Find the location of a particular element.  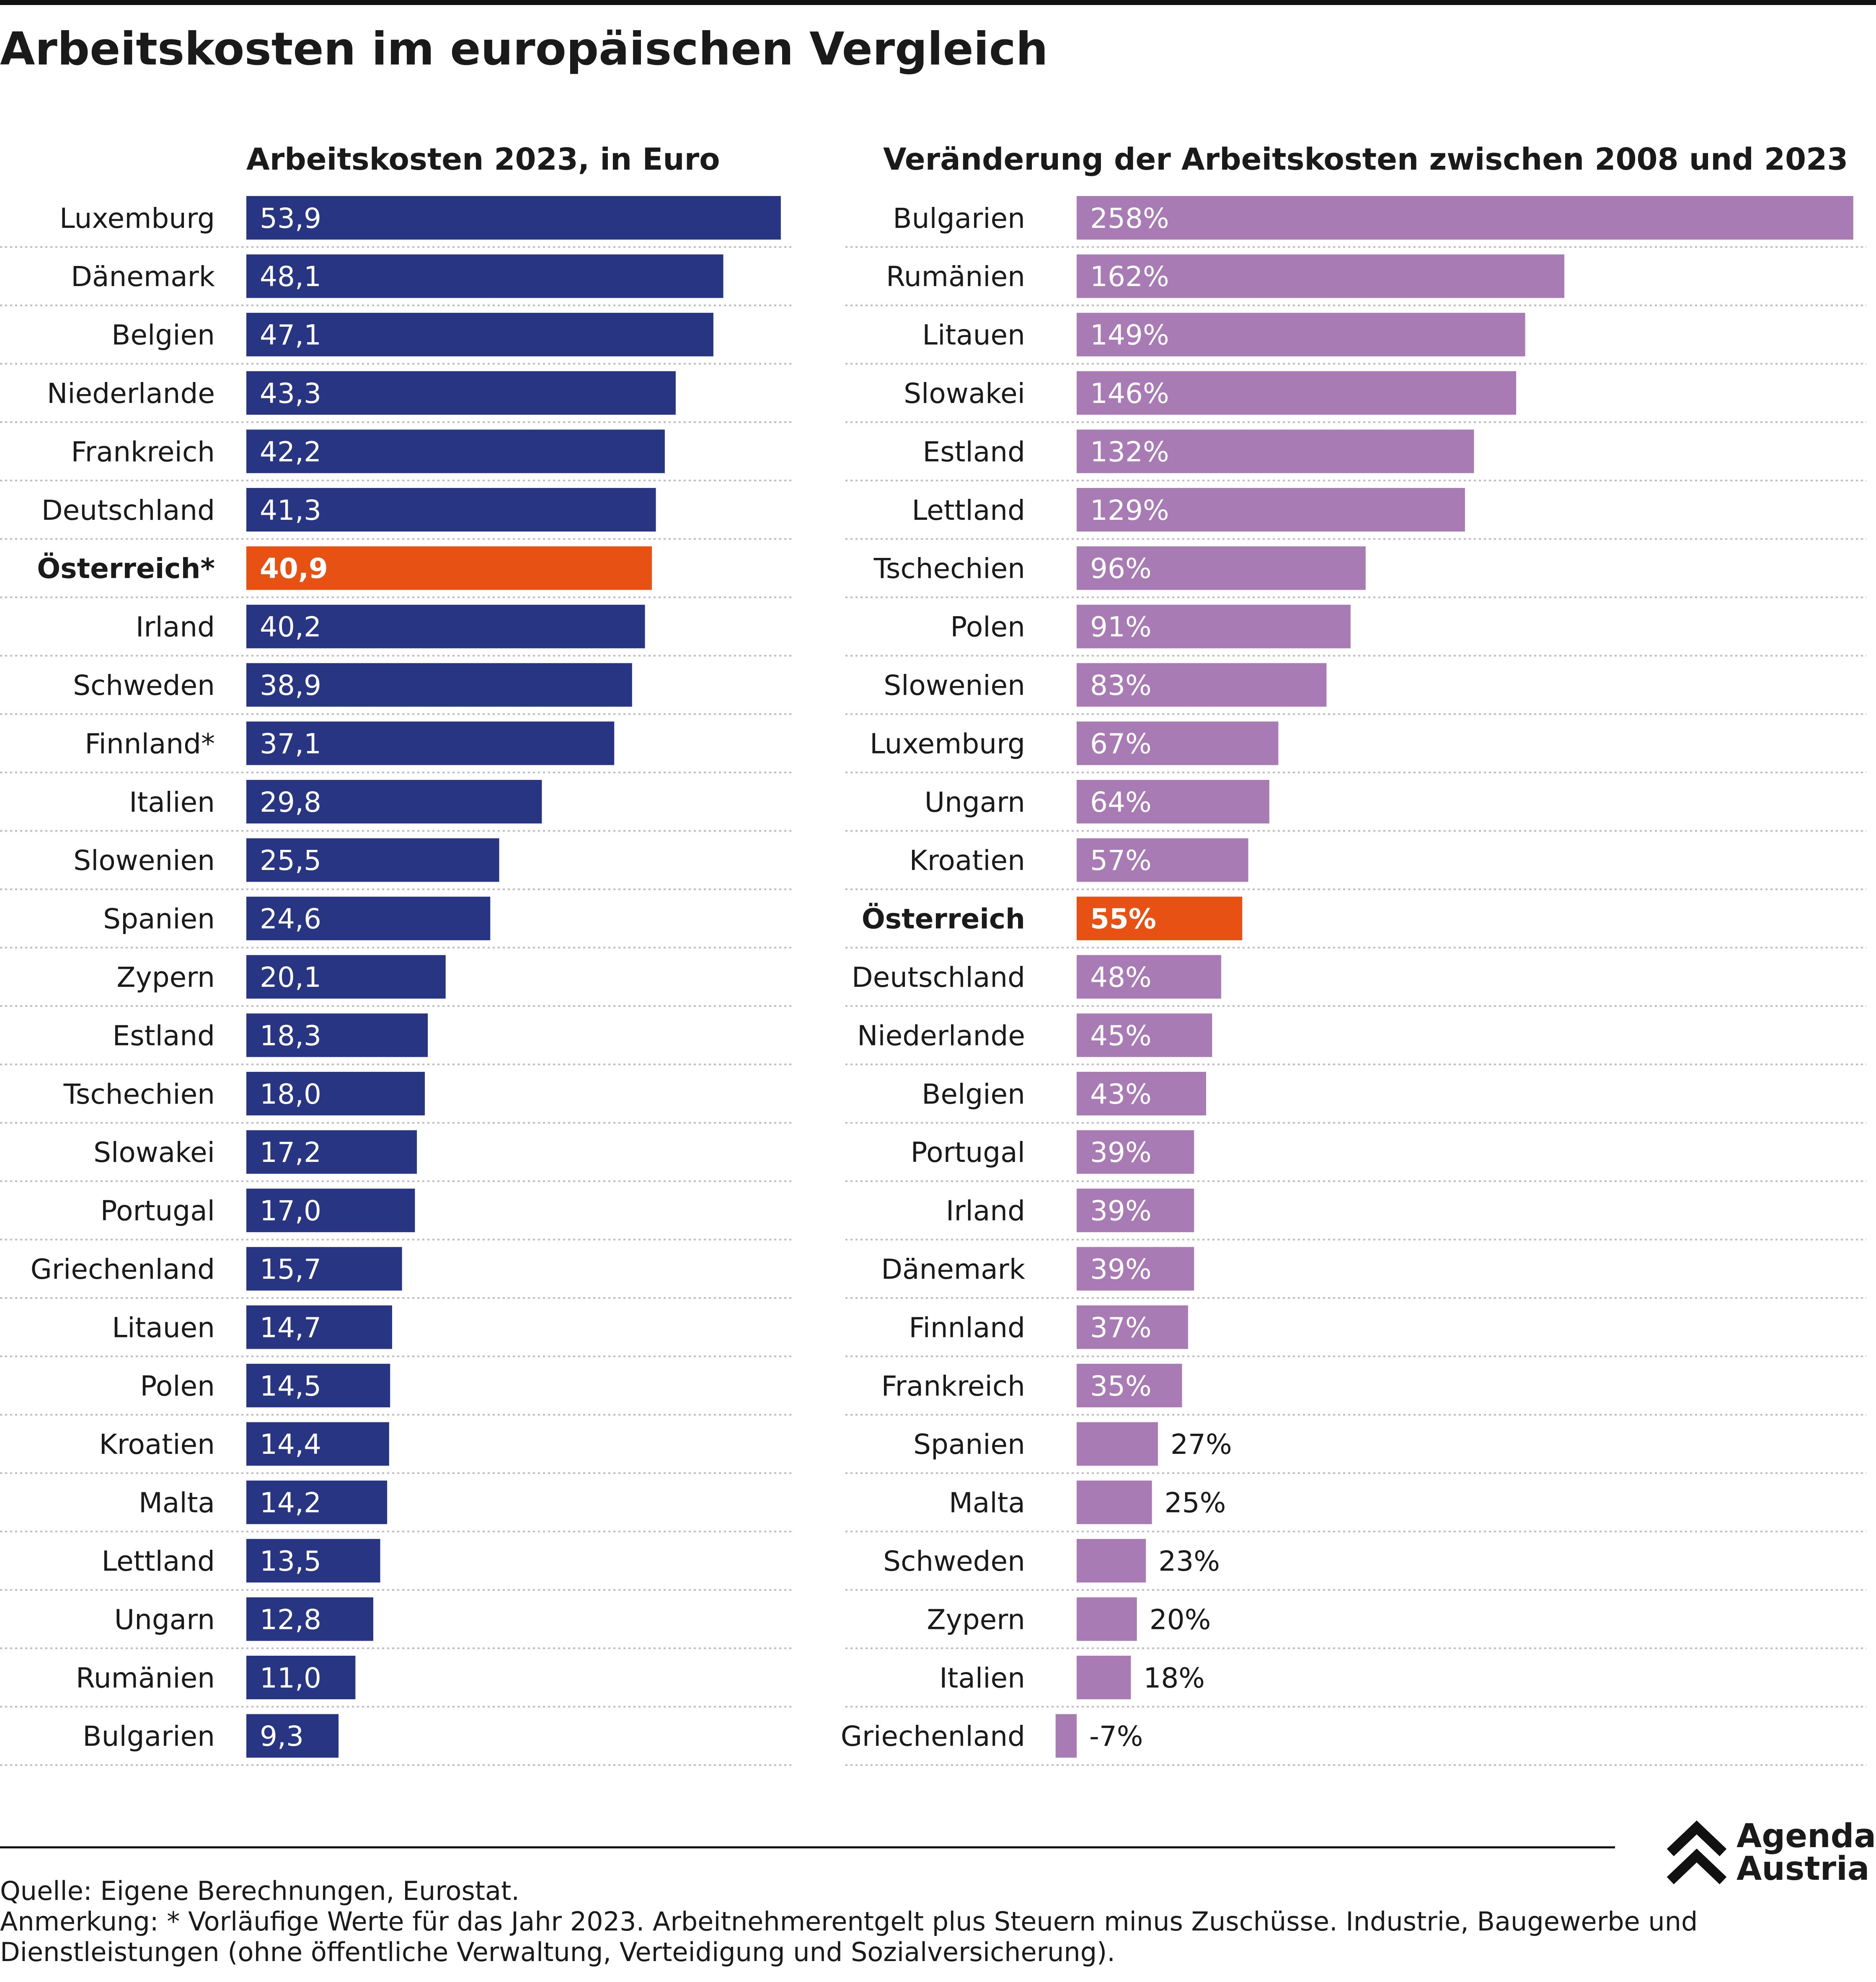

category-label: Italien is located at coordinates (172, 802).